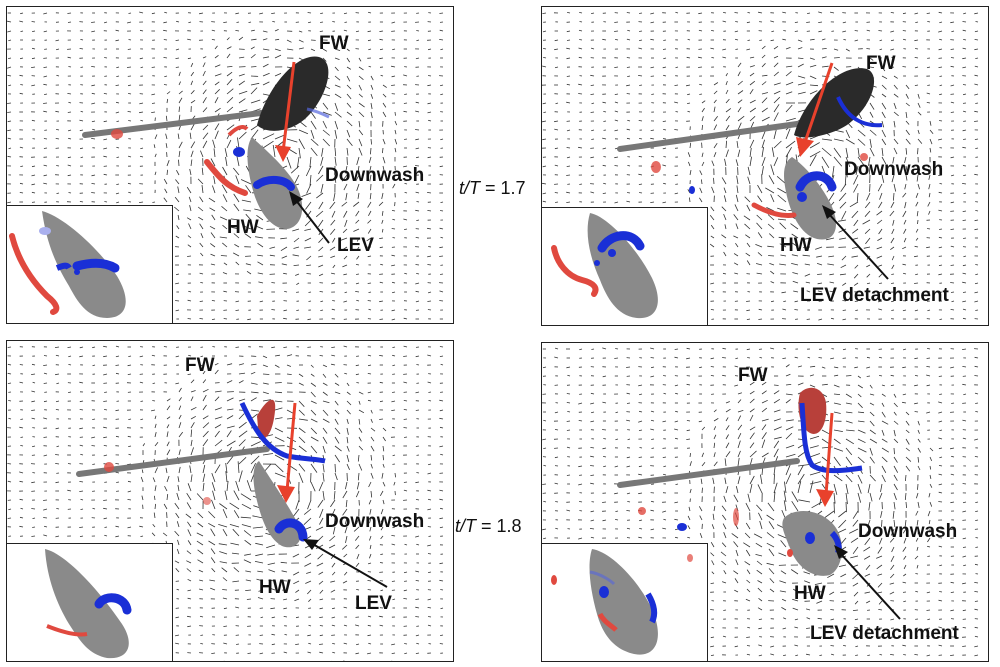  I want to click on time-label-1: t/T = 1.7, so click(492, 188).